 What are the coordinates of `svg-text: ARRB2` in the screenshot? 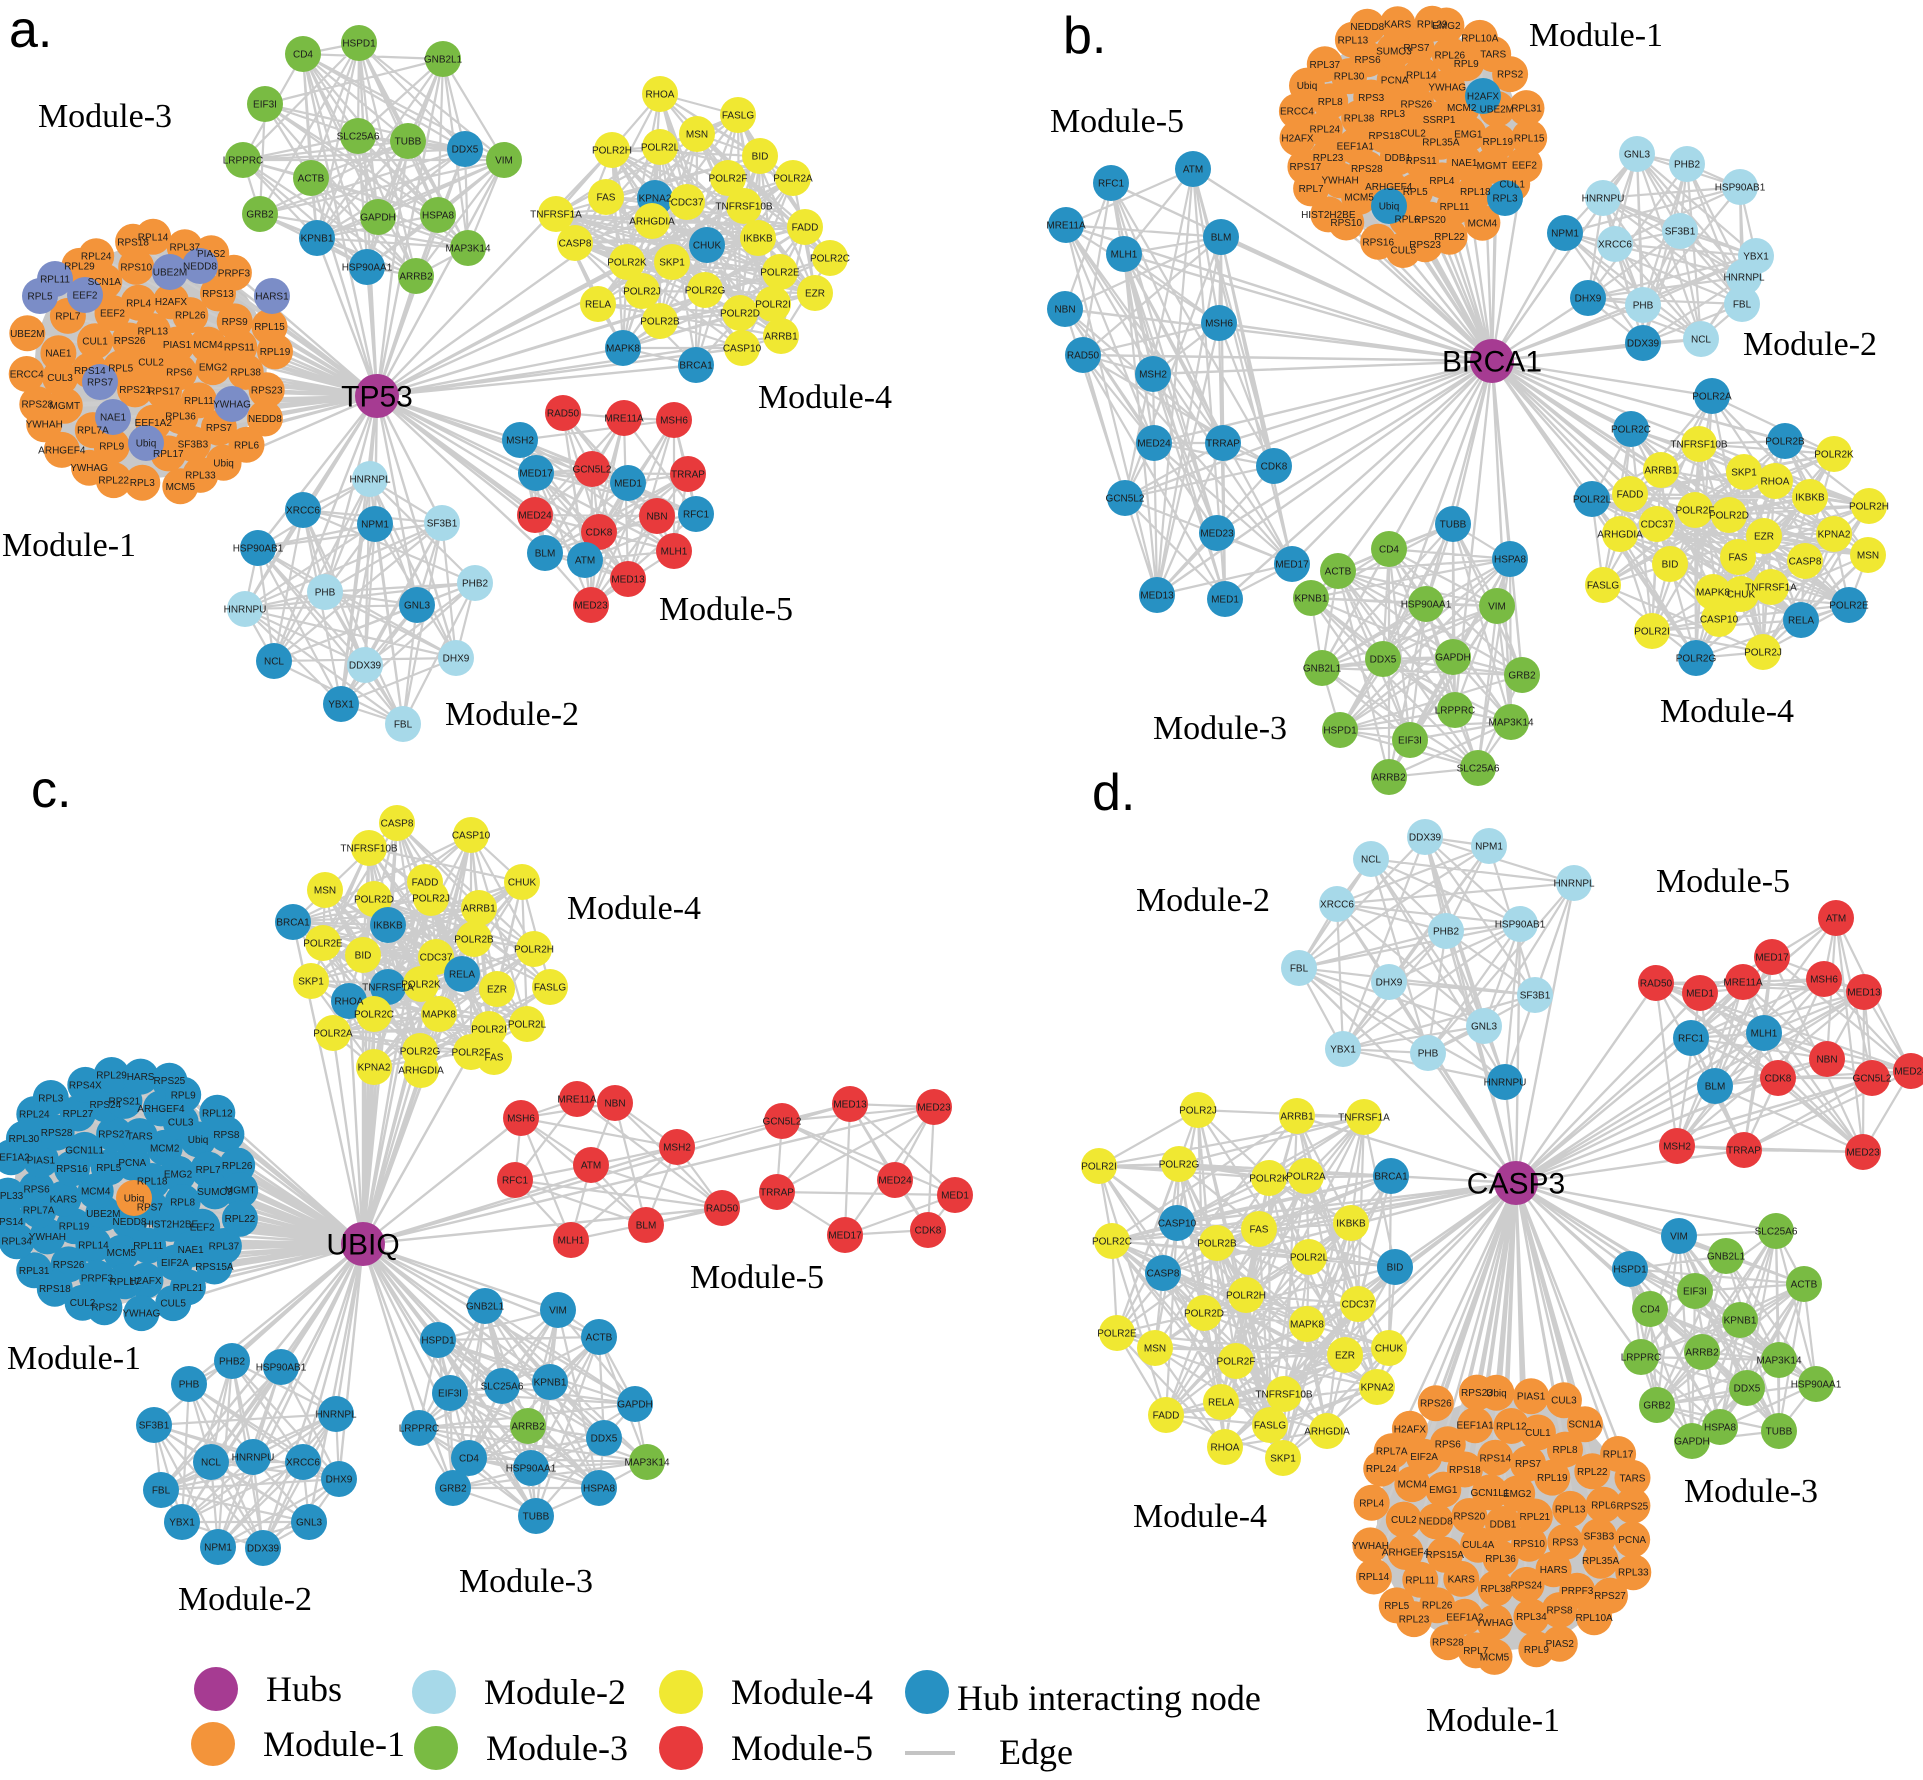 It's located at (1702, 1353).